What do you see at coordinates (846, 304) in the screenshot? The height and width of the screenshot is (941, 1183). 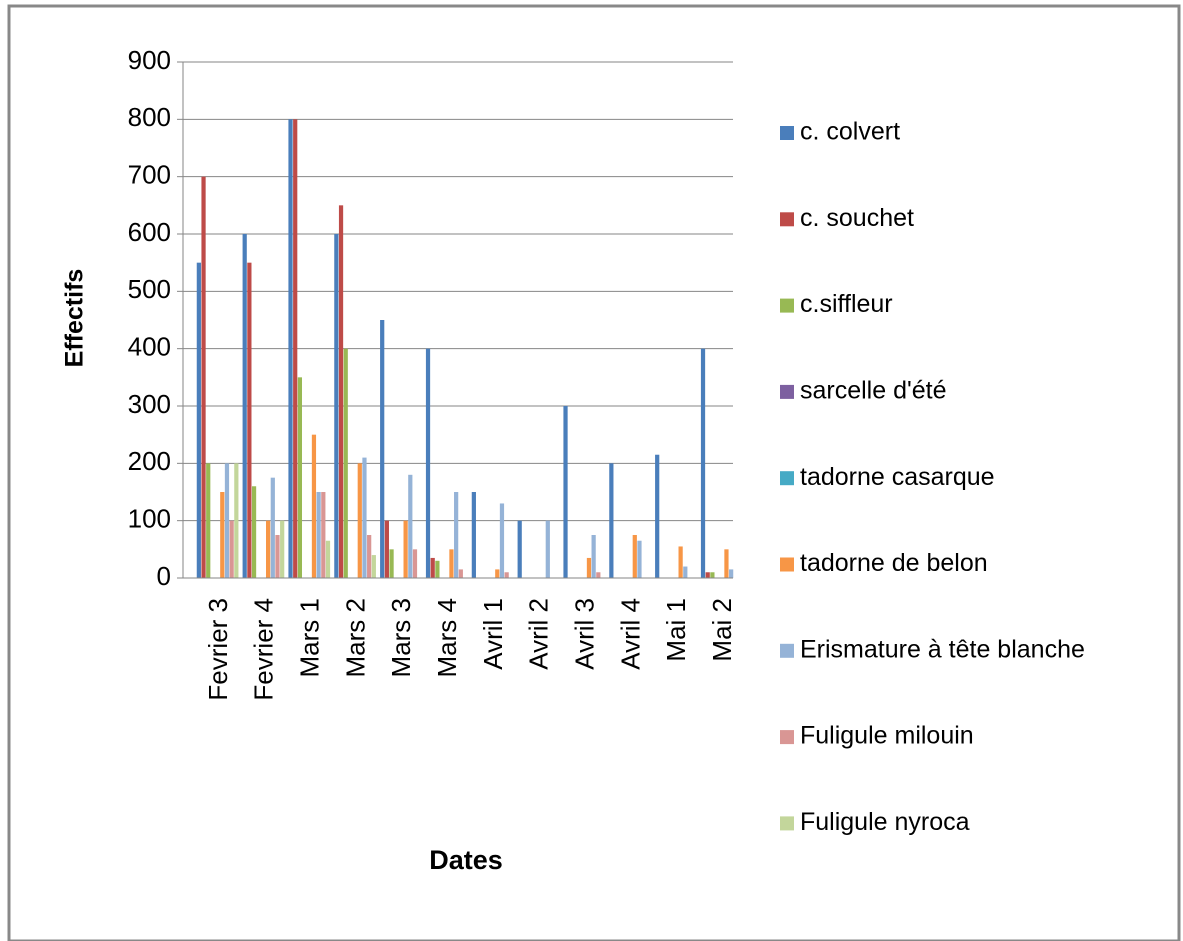 I see `legend-label: c.siffleur` at bounding box center [846, 304].